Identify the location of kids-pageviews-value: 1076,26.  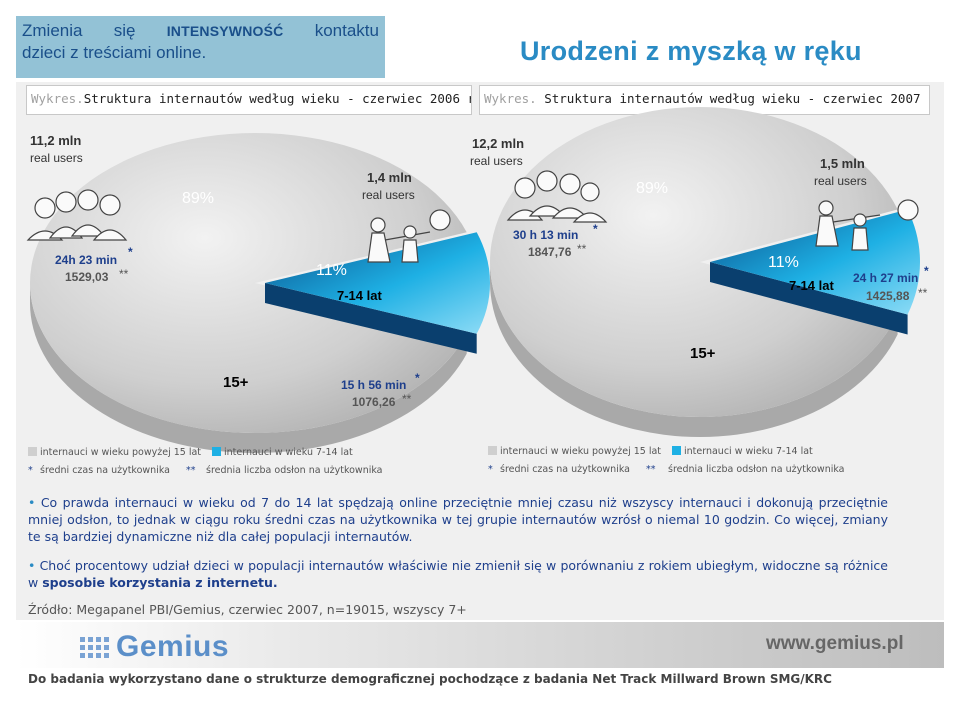
(374, 402).